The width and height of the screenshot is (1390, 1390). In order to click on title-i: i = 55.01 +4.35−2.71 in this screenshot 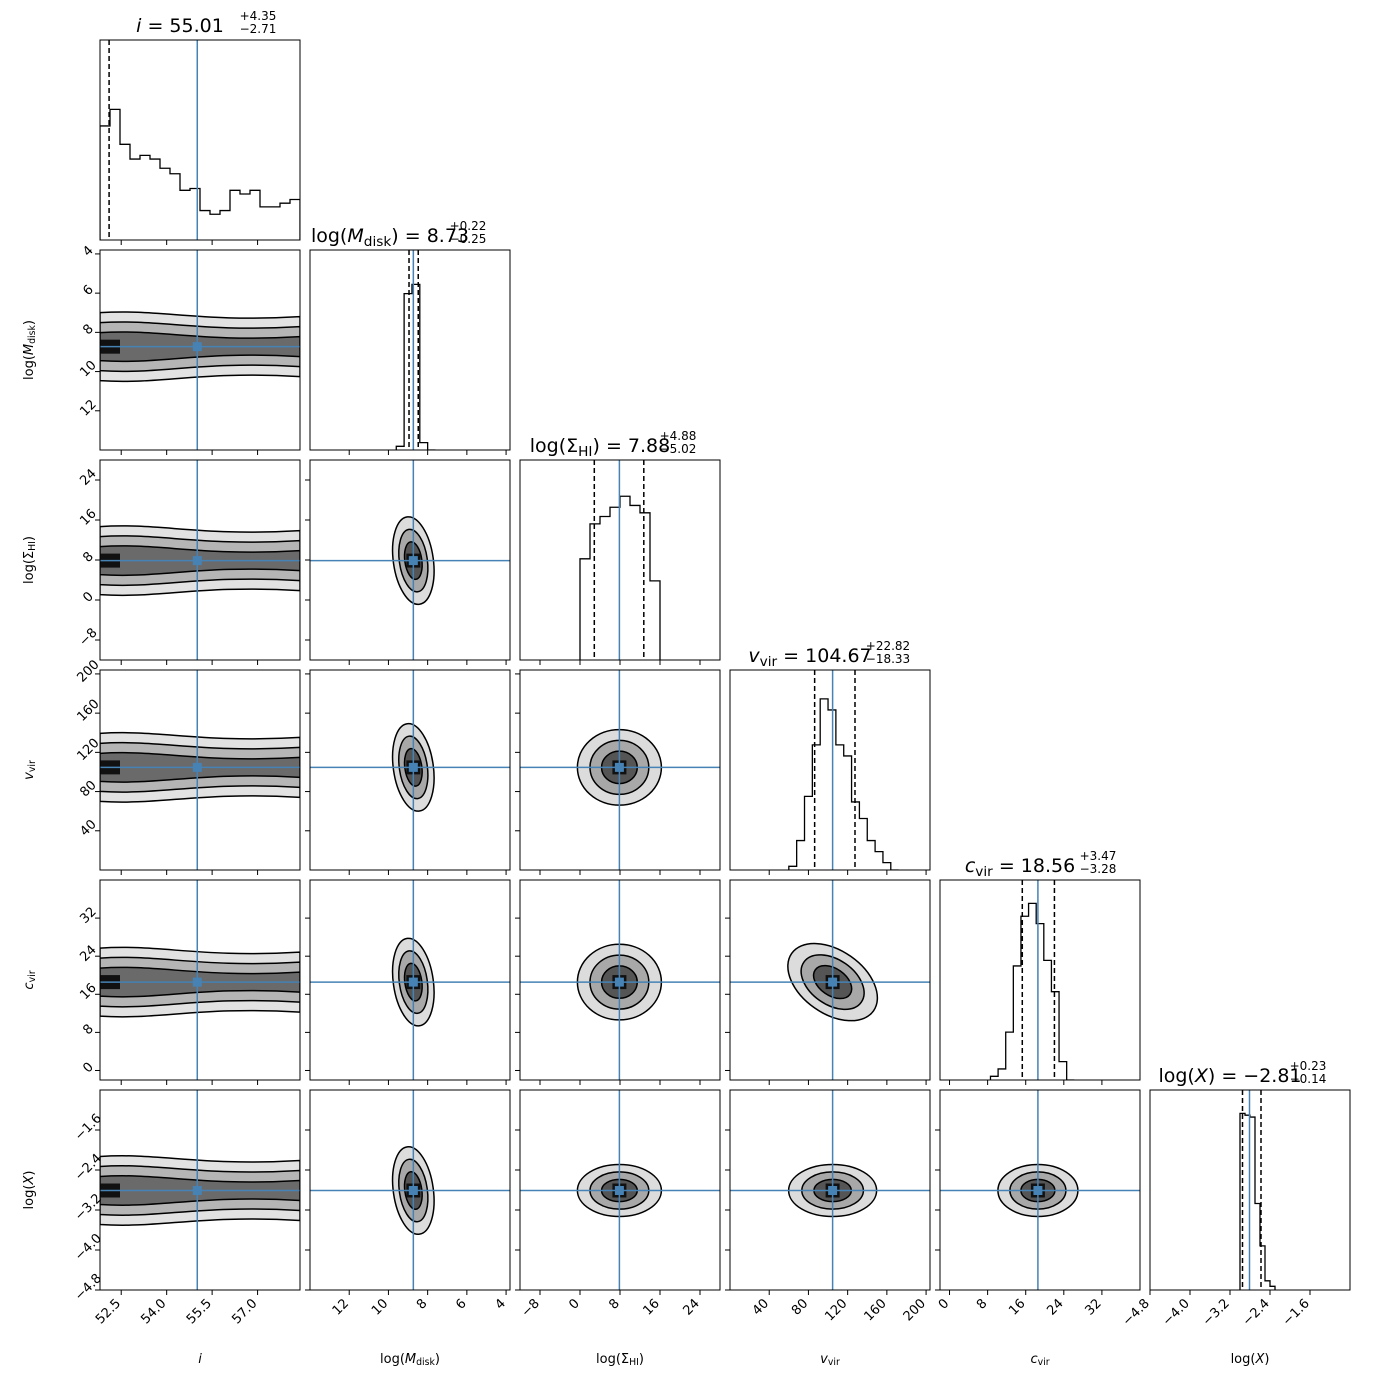, I will do `click(206, 23)`.